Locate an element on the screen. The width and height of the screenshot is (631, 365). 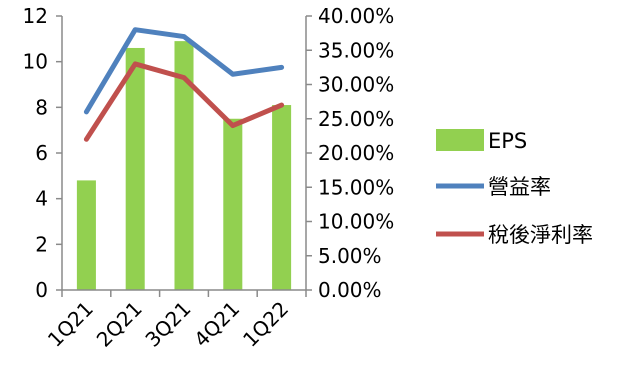
eps-bar-1Q22 is located at coordinates (282, 197).